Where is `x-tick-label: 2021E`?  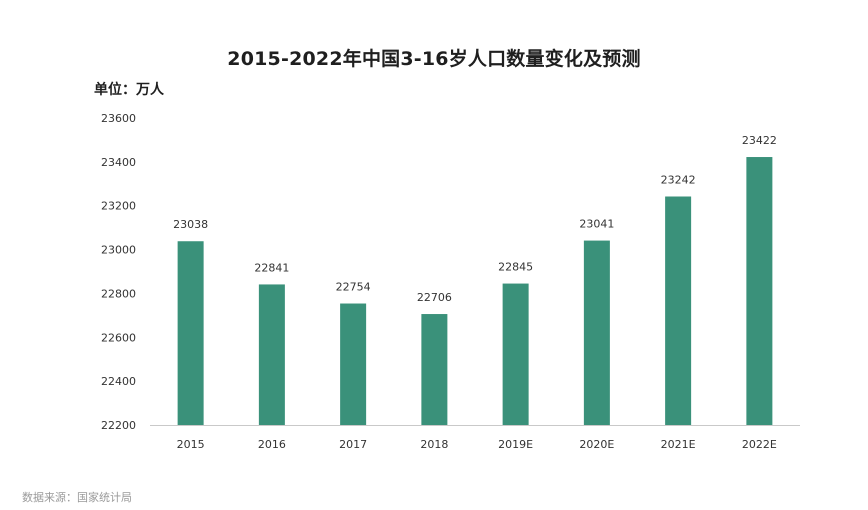 x-tick-label: 2021E is located at coordinates (678, 444).